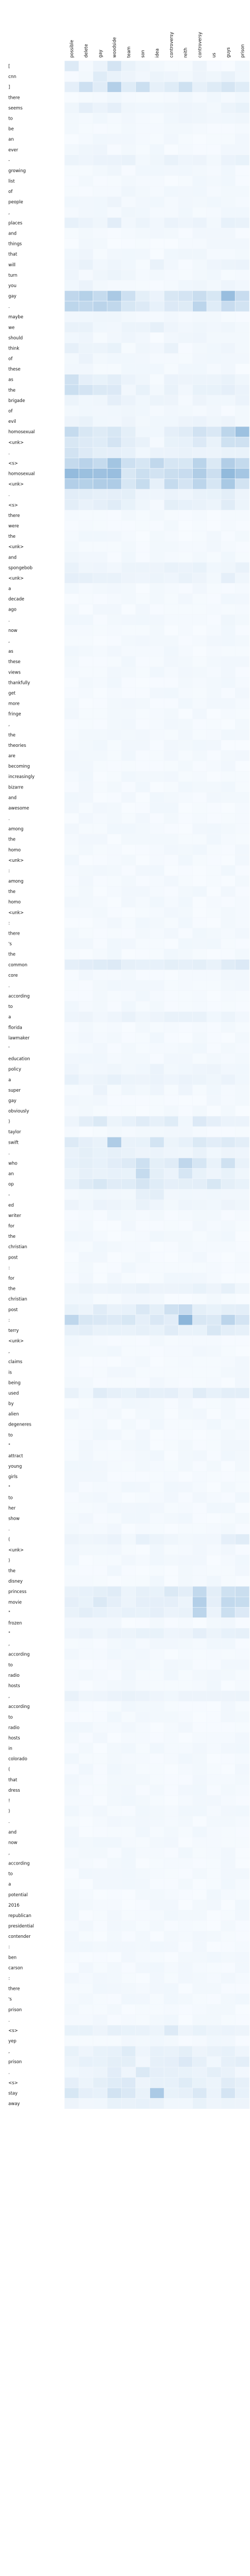 Image resolution: width=250 pixels, height=2576 pixels. Describe the element at coordinates (15, 1601) in the screenshot. I see `y-tick-label: movie` at that location.